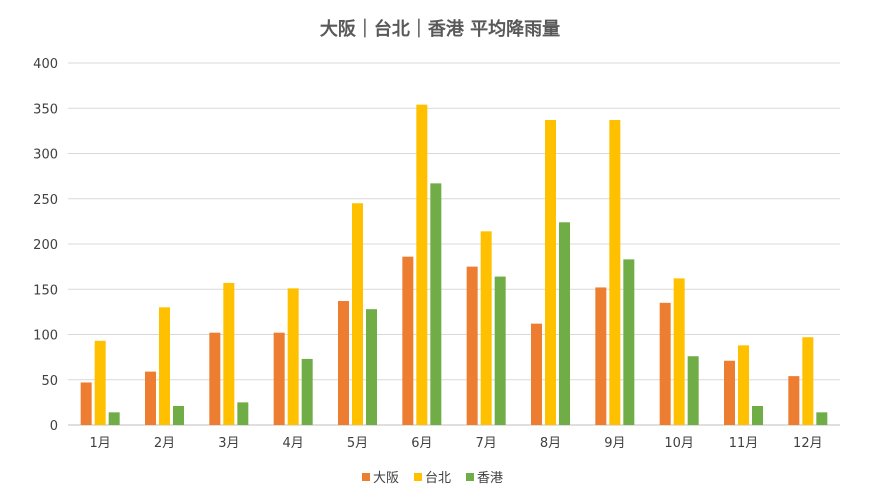 This screenshot has height=500, width=870. Describe the element at coordinates (436, 304) in the screenshot. I see `bar-香港-6月` at that location.